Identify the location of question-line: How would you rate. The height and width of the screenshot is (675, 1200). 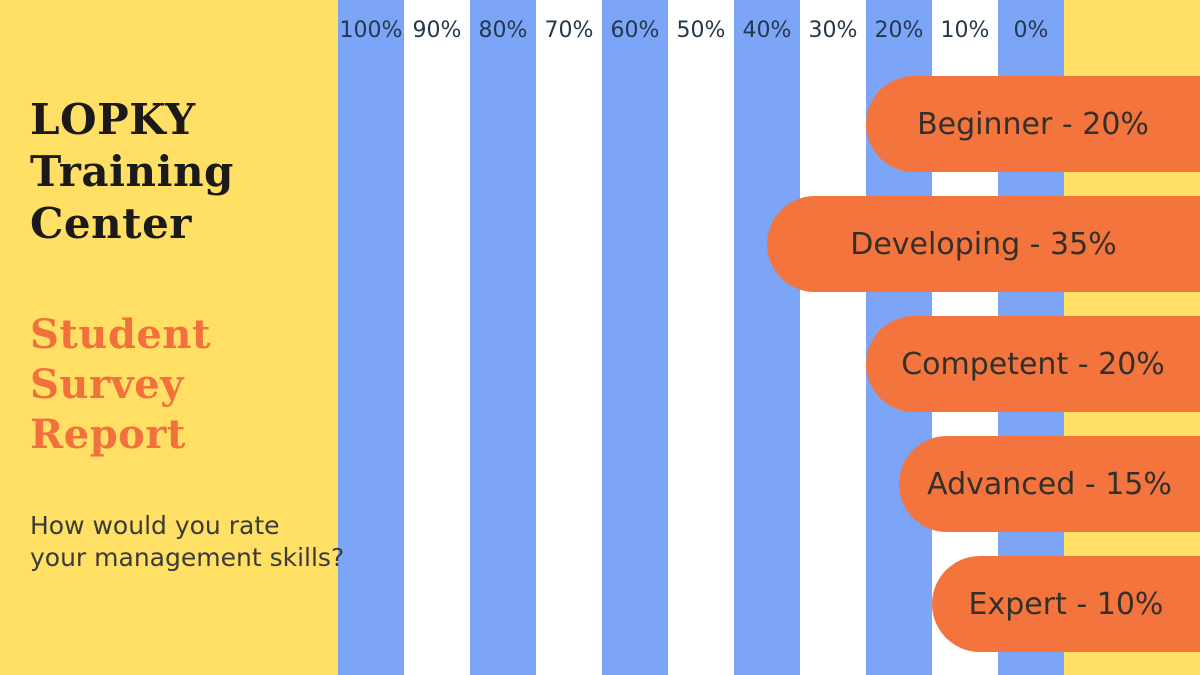
(155, 525).